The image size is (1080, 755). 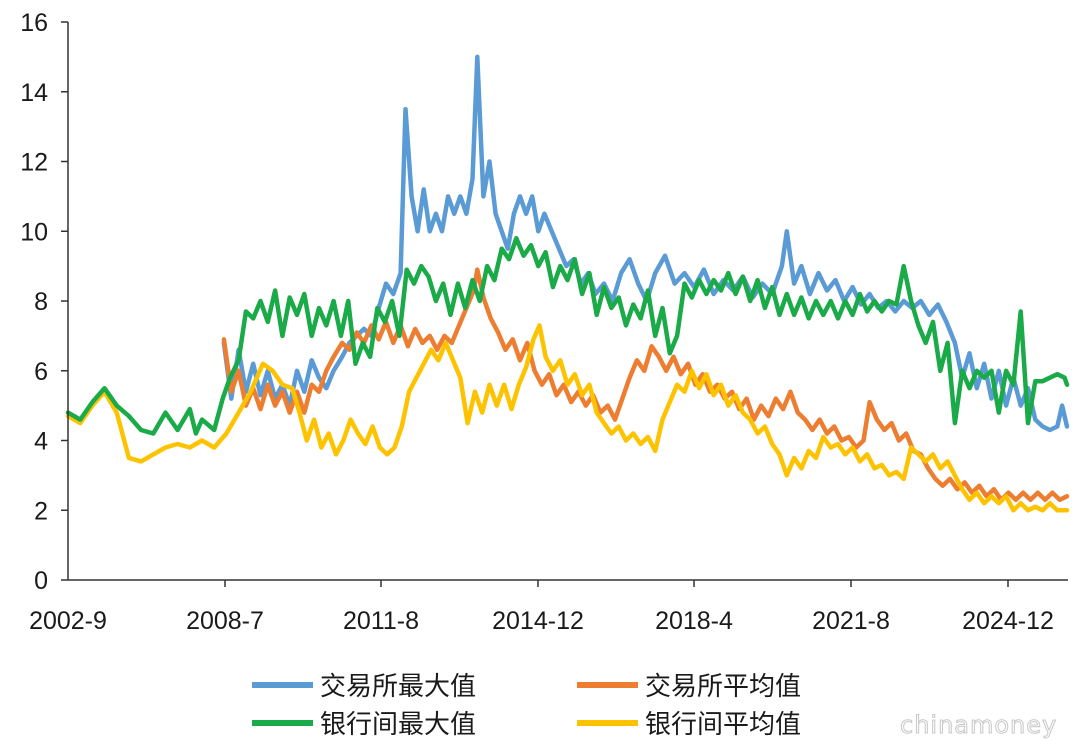 I want to click on x-tick-label: 2021-8, so click(x=851, y=621).